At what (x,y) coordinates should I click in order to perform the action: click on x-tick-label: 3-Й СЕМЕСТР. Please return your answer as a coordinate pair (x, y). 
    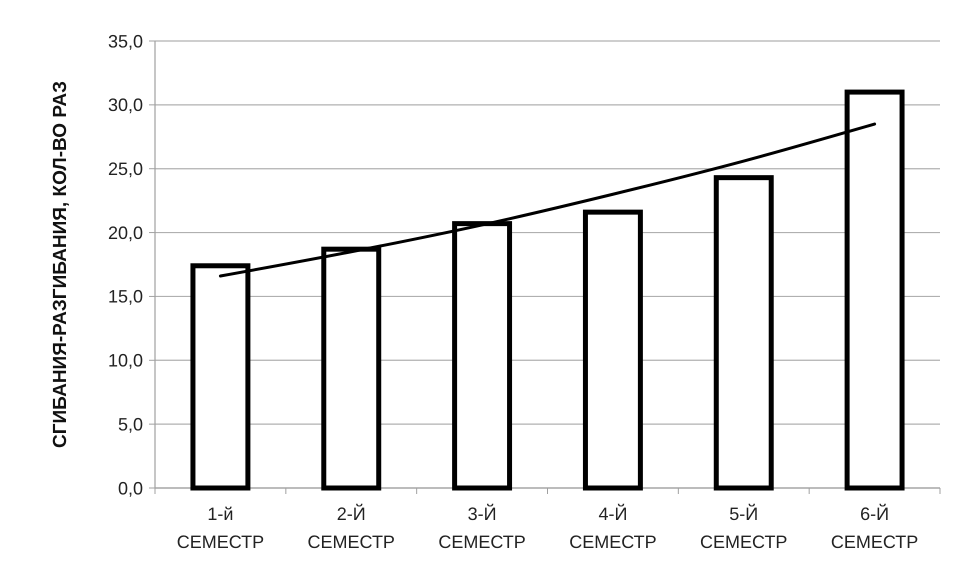
    Looking at the image, I should click on (482, 527).